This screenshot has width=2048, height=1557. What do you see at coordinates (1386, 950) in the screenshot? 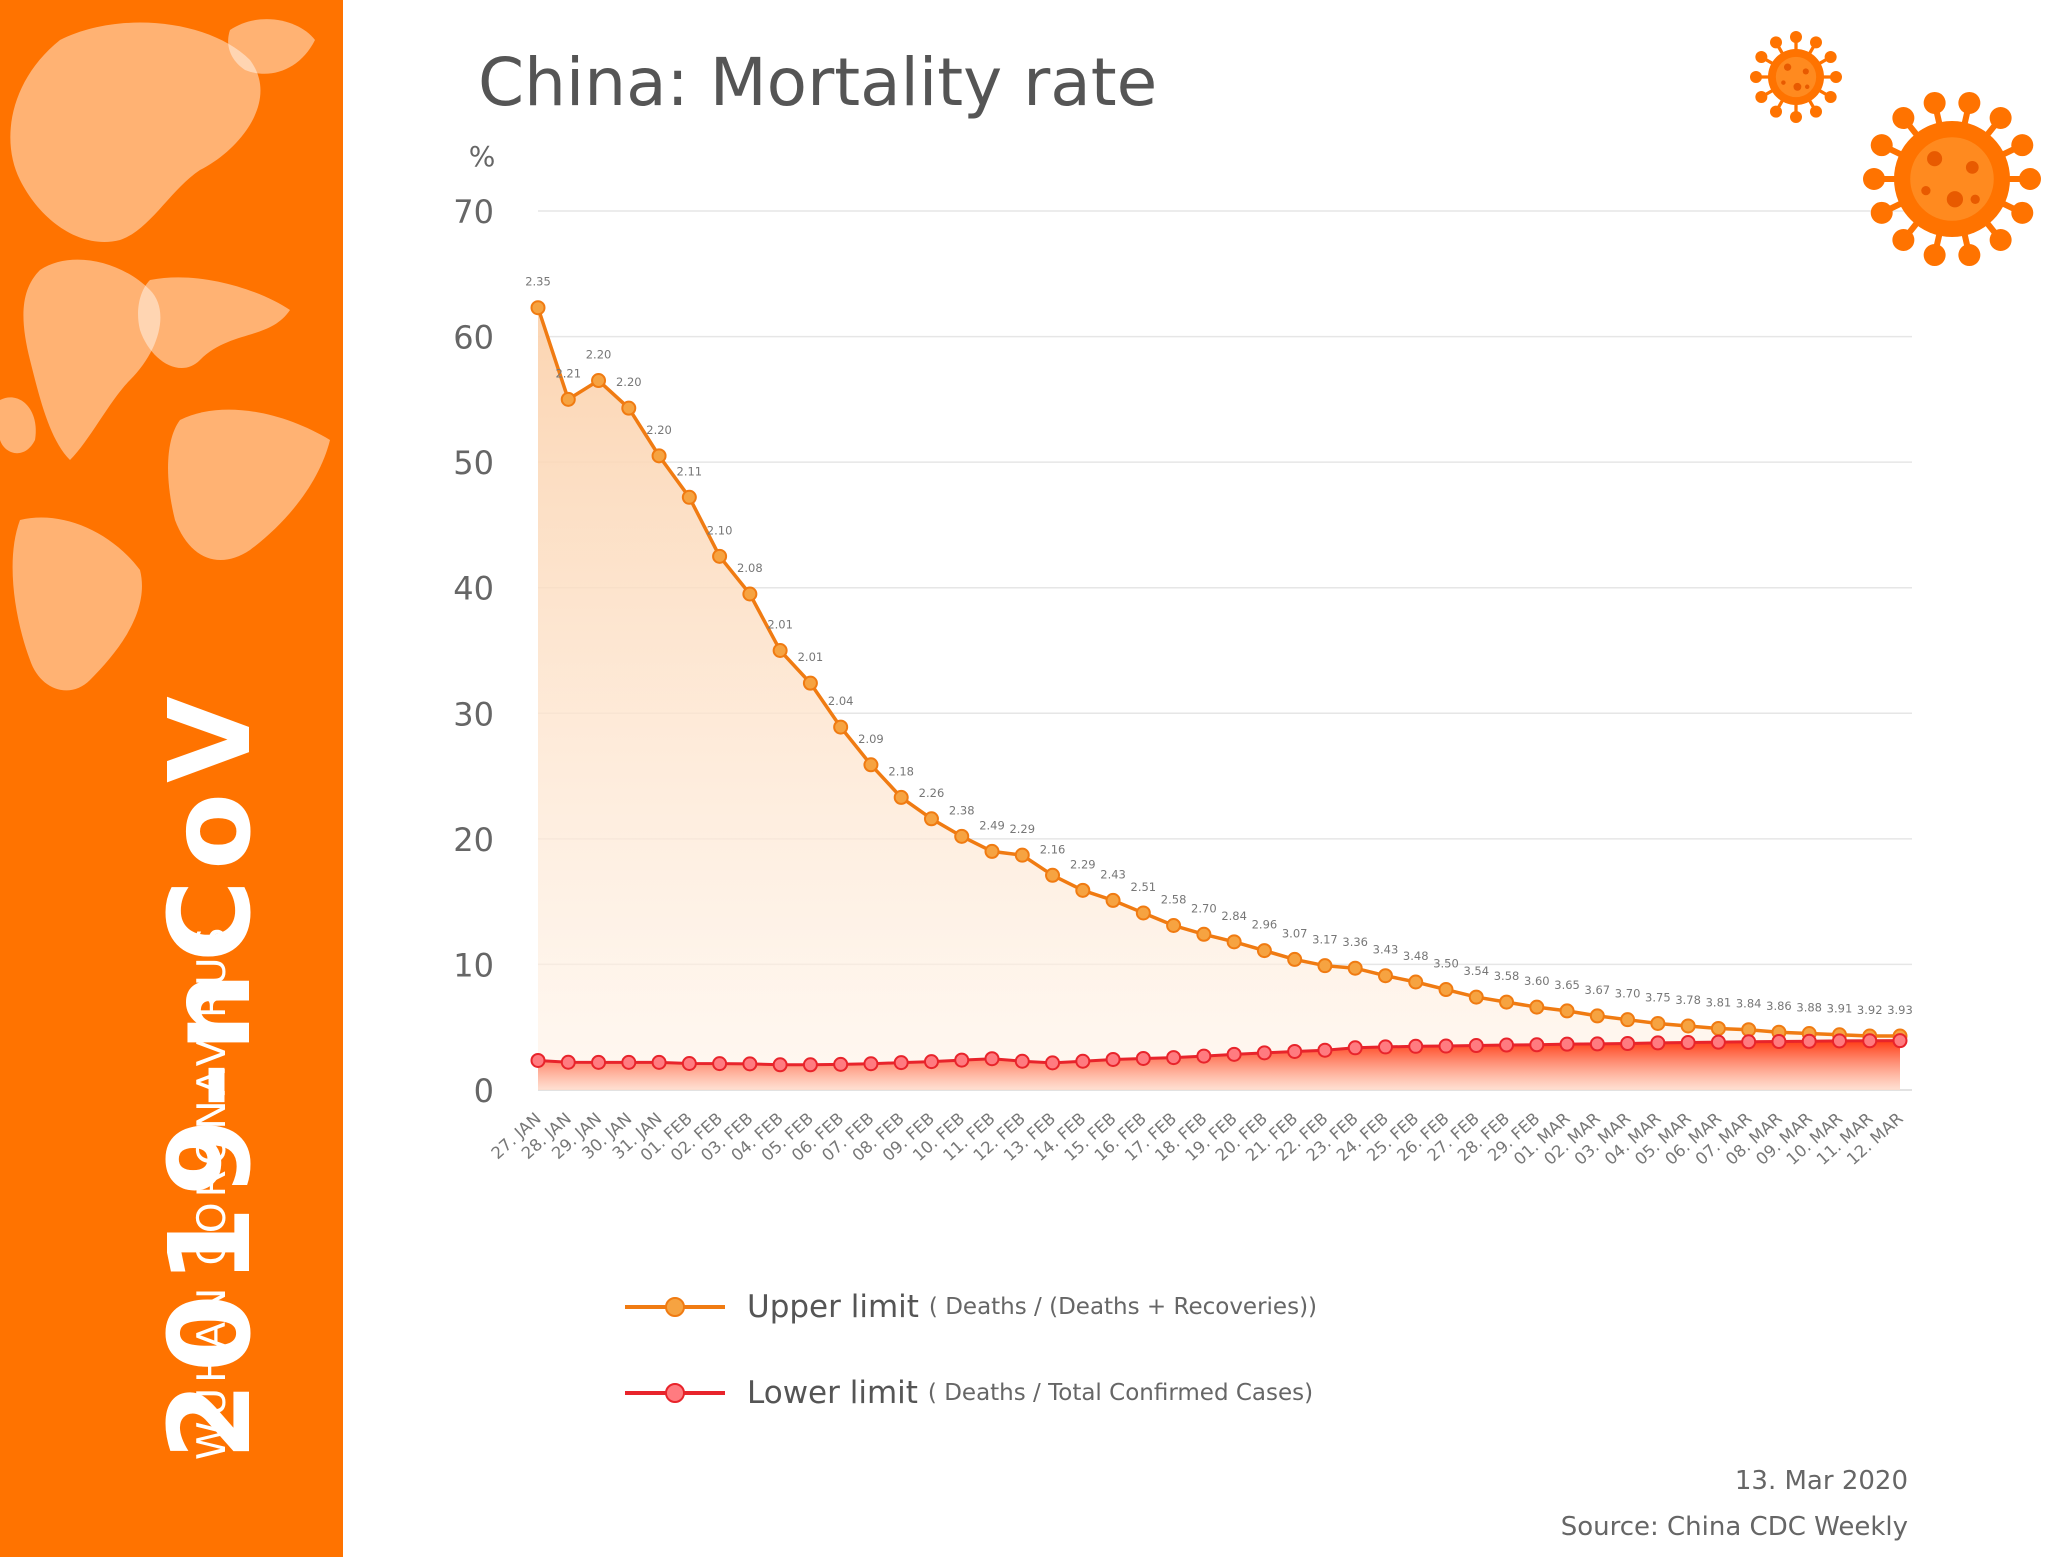
I see `data-label: 3.43` at bounding box center [1386, 950].